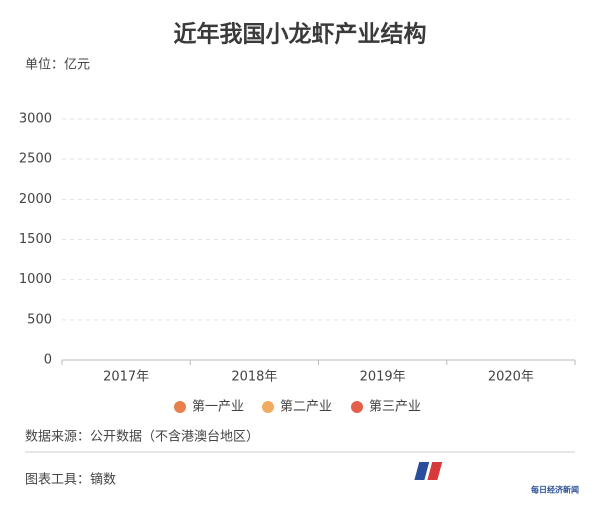  What do you see at coordinates (395, 407) in the screenshot?
I see `legend-label: 第三产业` at bounding box center [395, 407].